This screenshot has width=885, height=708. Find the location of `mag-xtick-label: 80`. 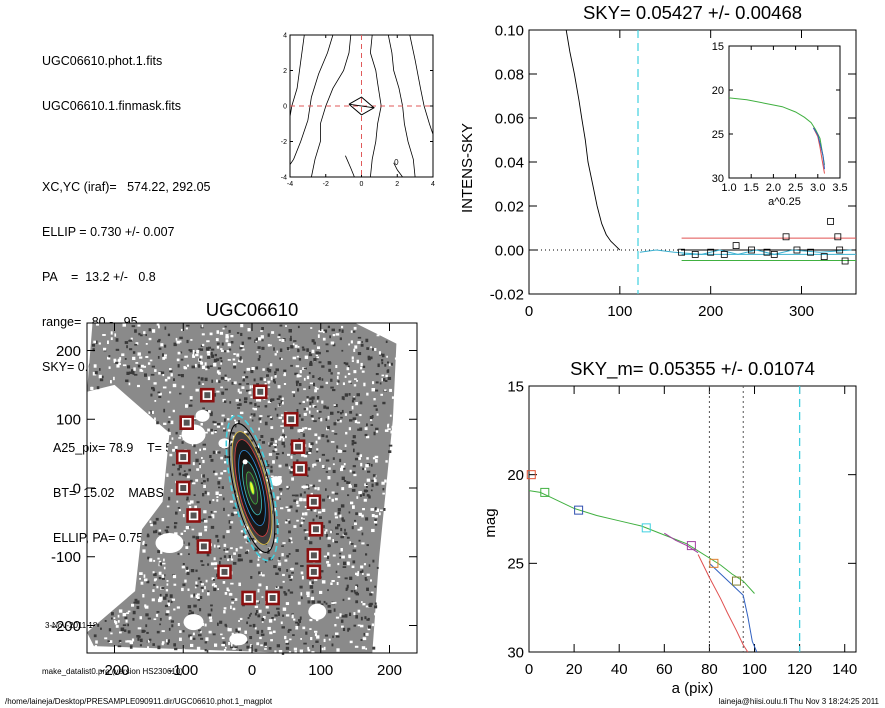

mag-xtick-label: 80 is located at coordinates (709, 669).